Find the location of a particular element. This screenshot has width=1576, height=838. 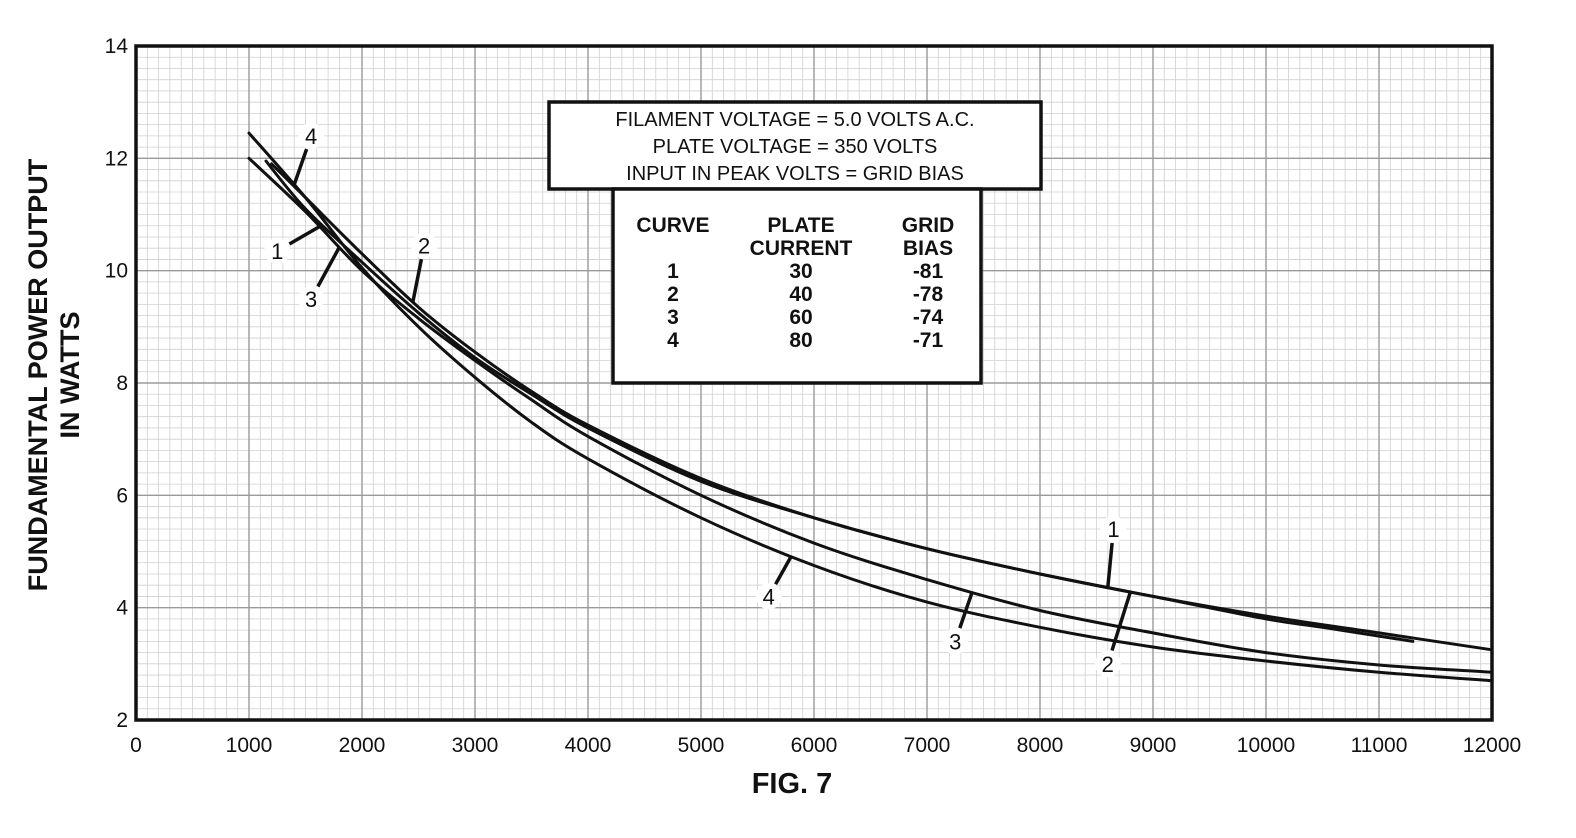

x-tick-label: 9000 is located at coordinates (1153, 745).